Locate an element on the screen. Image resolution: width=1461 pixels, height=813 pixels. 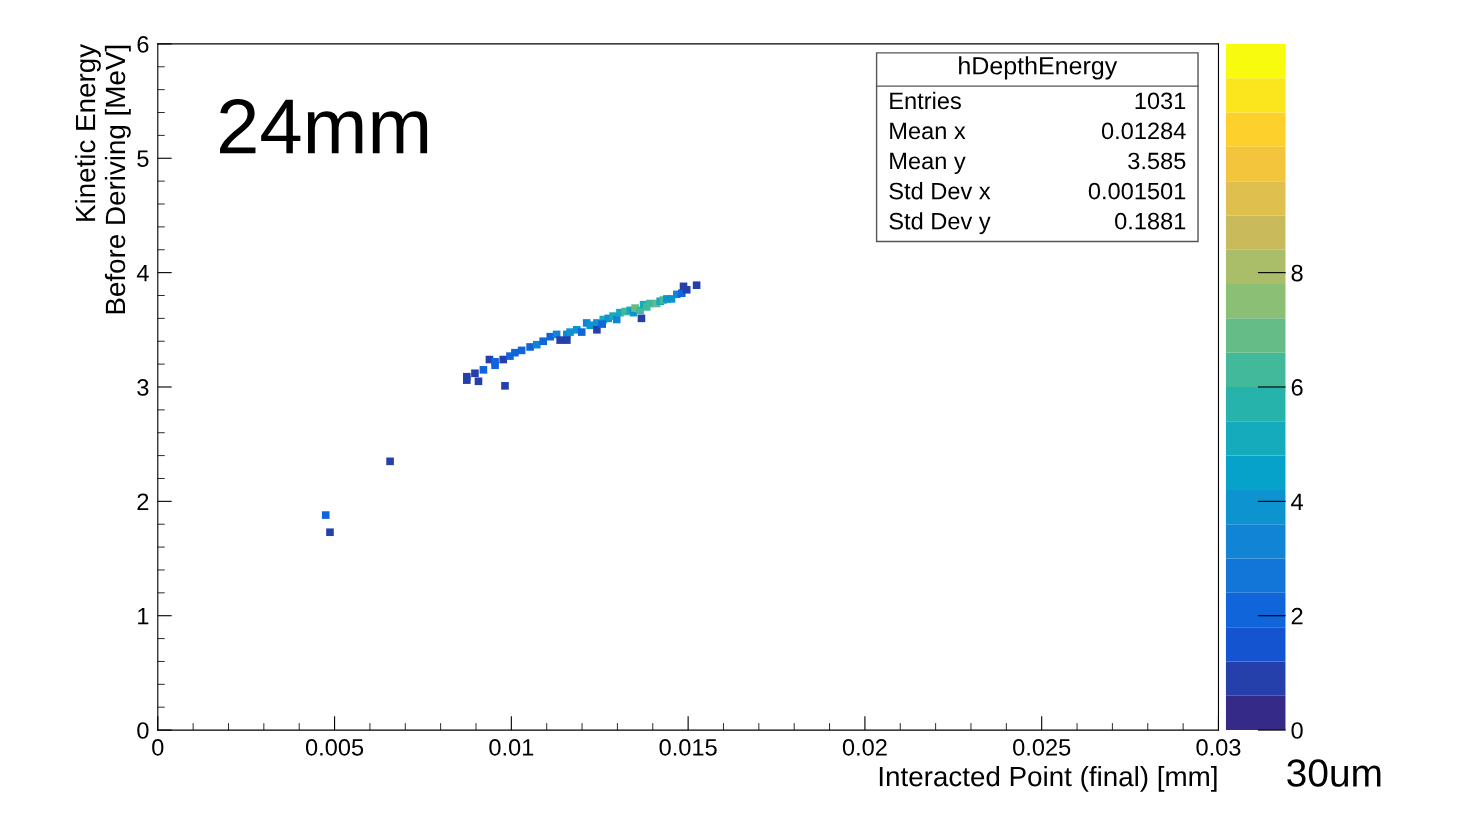
annotation: hDepthEnergy is located at coordinates (1038, 68).